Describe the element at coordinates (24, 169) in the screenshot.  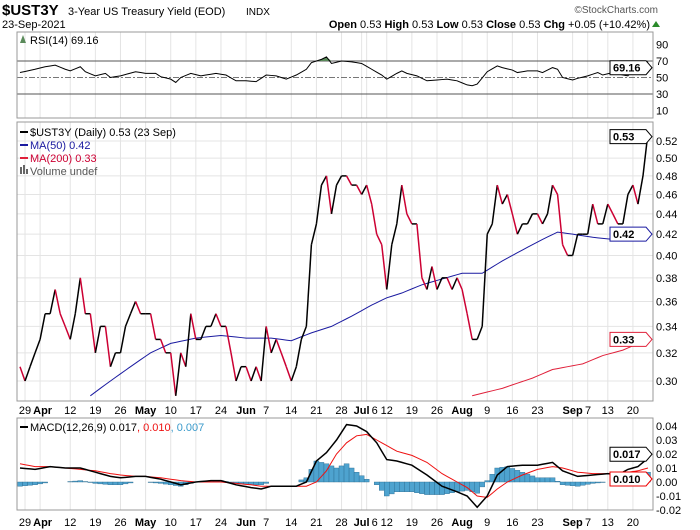
I see `volume-icon` at that location.